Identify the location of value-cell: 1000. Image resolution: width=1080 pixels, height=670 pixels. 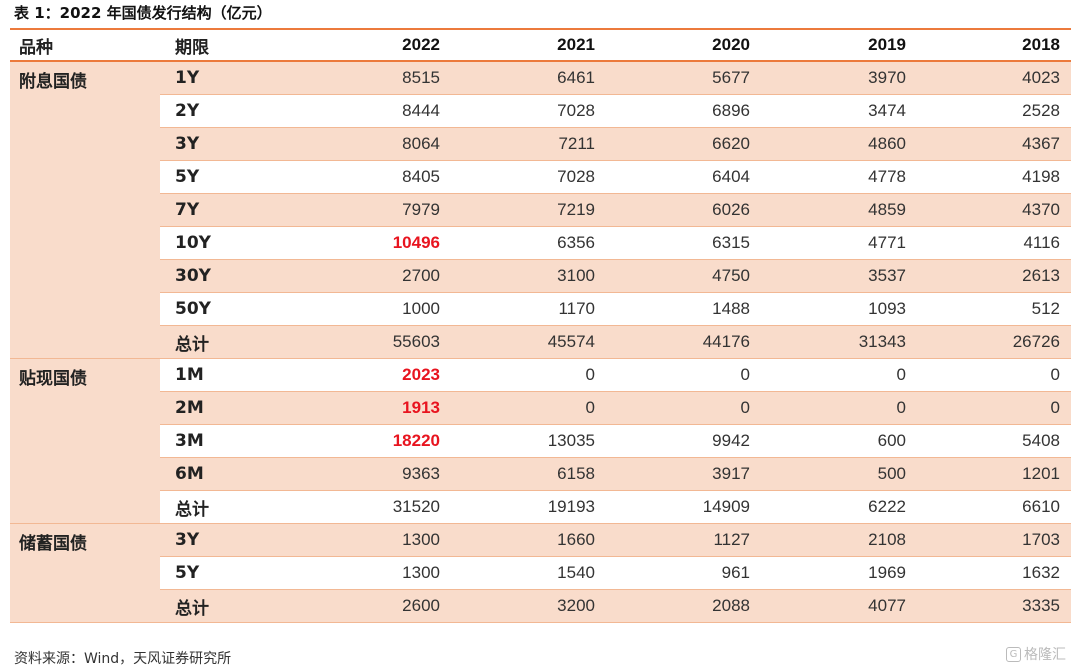
(421, 308).